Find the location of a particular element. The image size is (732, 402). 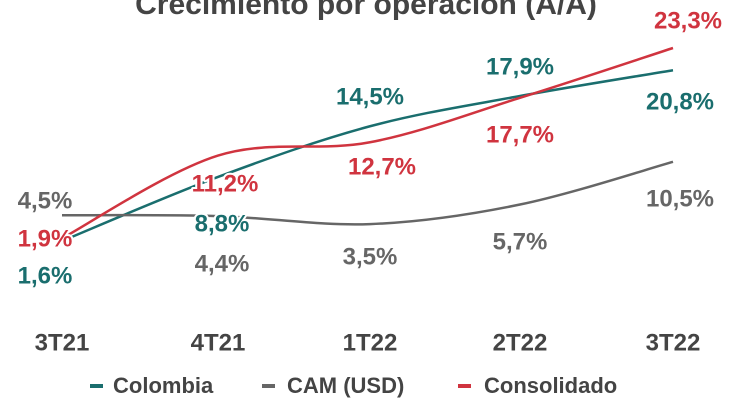

data-label: 8,8% is located at coordinates (222, 223).